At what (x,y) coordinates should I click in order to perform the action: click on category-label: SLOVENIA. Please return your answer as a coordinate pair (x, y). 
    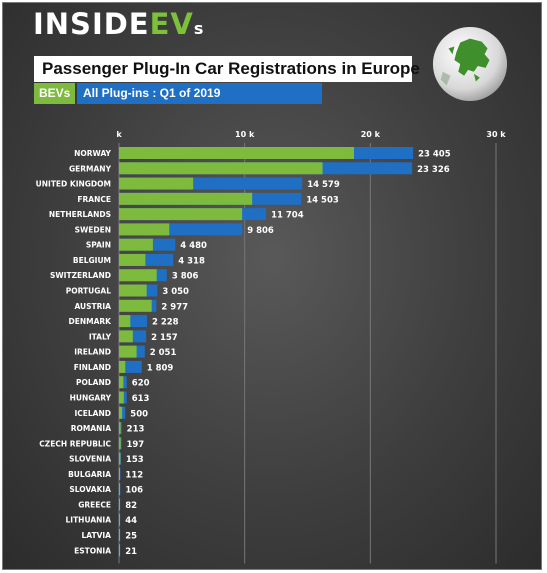
    Looking at the image, I should click on (90, 459).